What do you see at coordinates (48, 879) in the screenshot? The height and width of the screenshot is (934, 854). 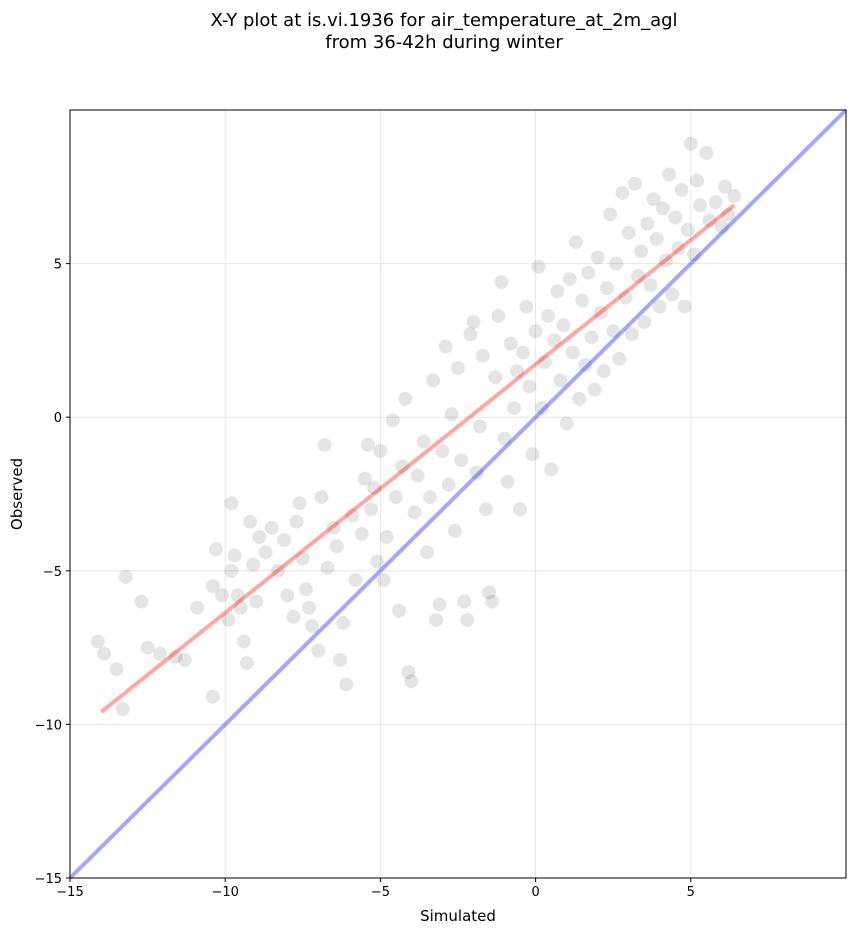 I see `y-tick-label: −15` at bounding box center [48, 879].